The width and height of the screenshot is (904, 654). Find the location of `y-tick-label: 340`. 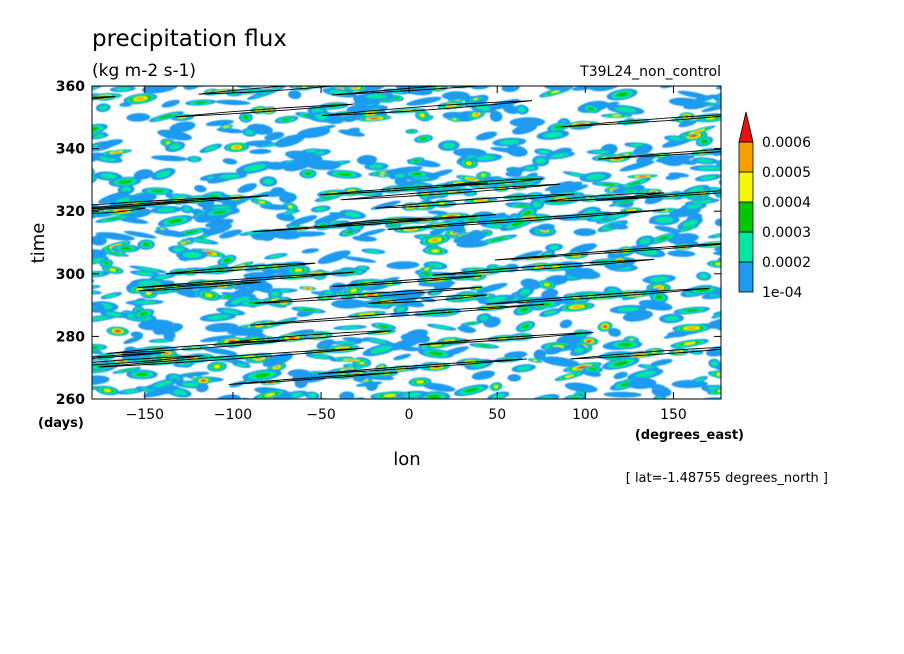

y-tick-label: 340 is located at coordinates (70, 150).